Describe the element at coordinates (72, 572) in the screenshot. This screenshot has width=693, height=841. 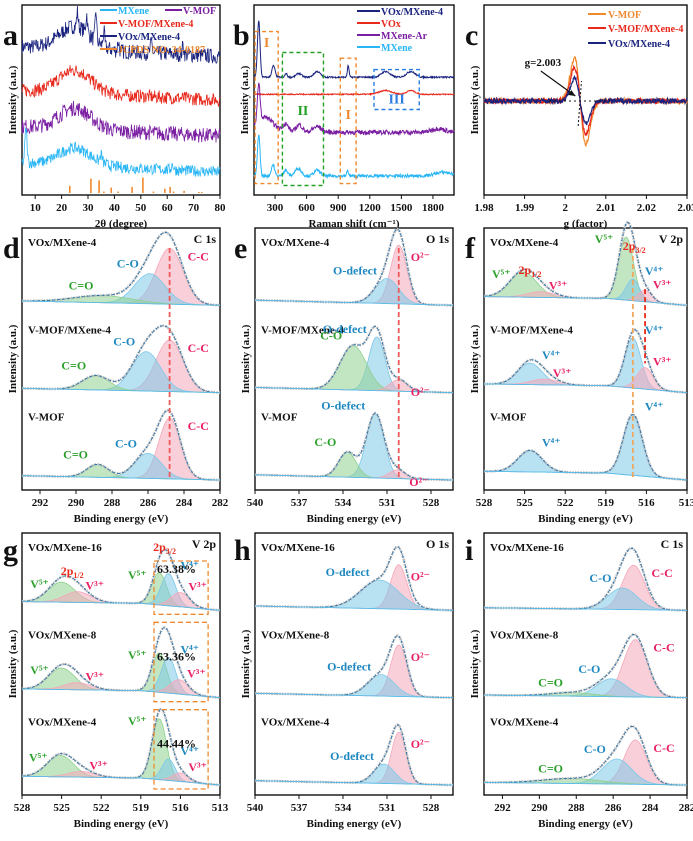
I see `orbital-label: 2p1/2` at that location.